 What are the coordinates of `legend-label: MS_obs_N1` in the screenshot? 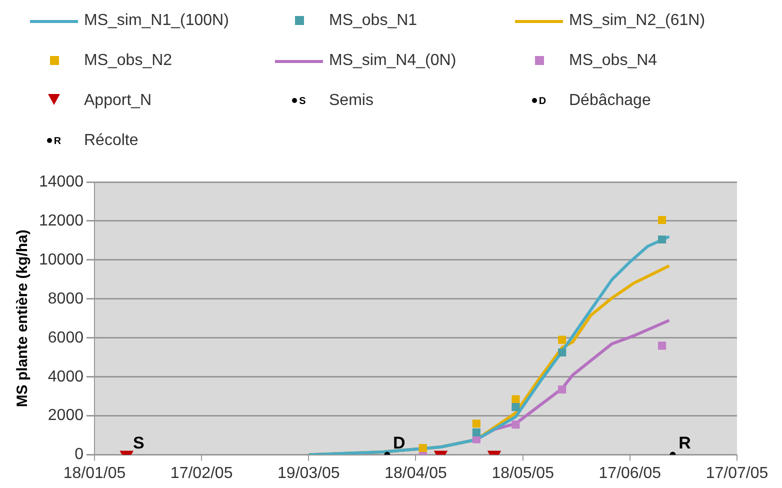 It's located at (373, 21).